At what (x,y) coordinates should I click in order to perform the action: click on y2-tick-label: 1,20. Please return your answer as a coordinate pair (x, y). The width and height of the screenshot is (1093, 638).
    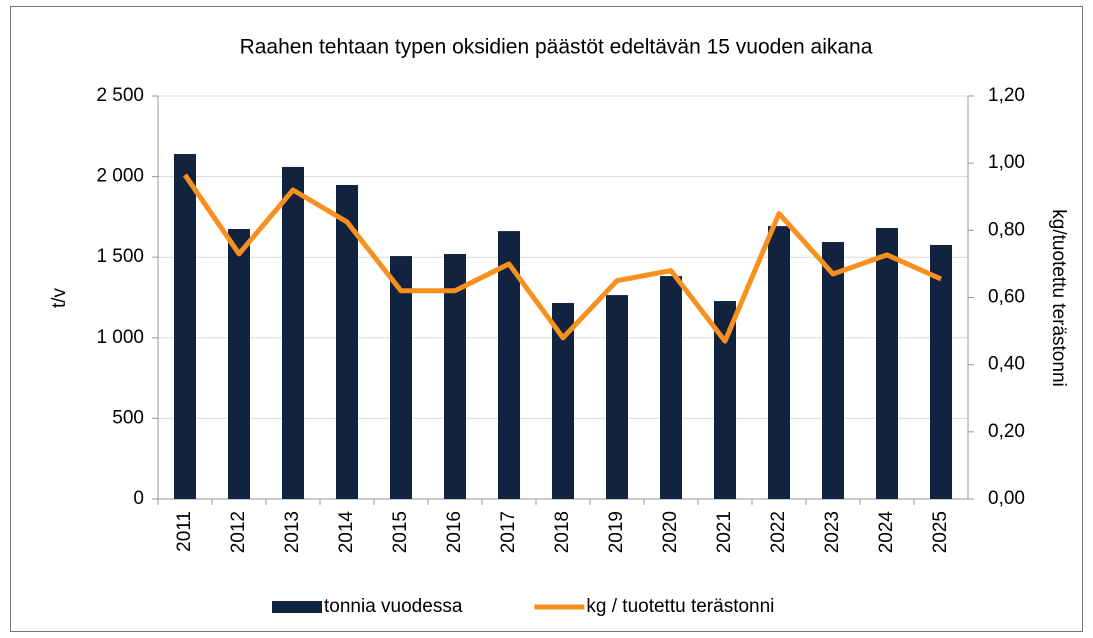
    Looking at the image, I should click on (1006, 95).